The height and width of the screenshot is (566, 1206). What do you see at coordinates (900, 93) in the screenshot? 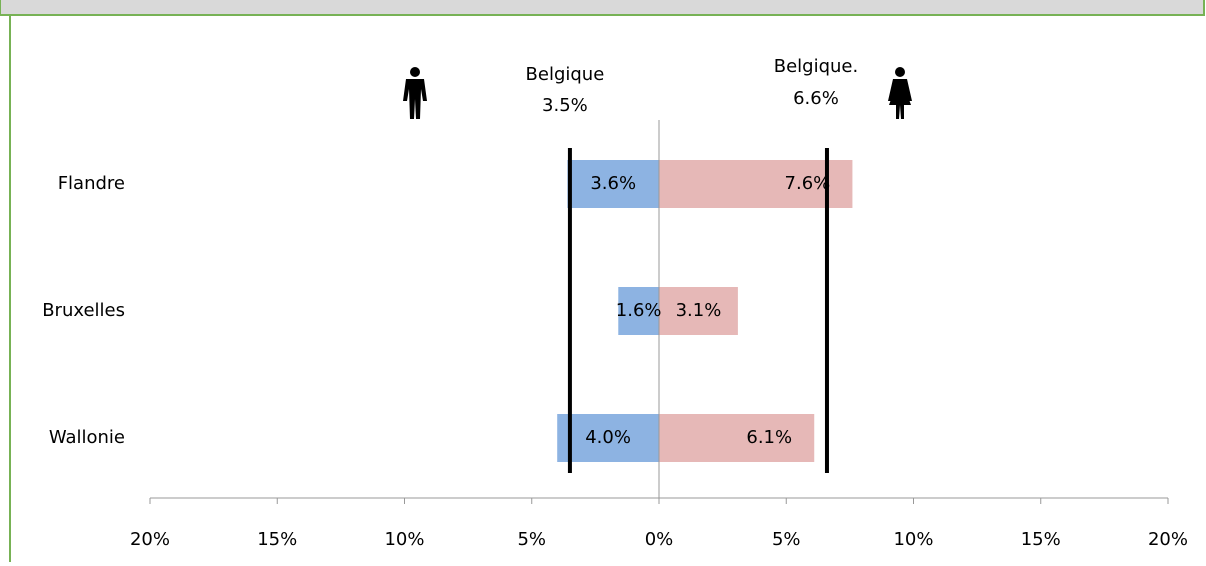
I see `woman-icon` at bounding box center [900, 93].